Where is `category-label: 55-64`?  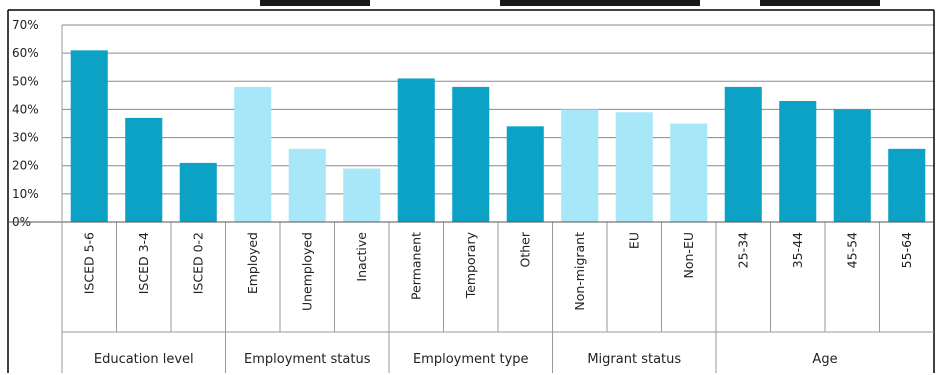
category-label: 55-64 is located at coordinates (906, 250).